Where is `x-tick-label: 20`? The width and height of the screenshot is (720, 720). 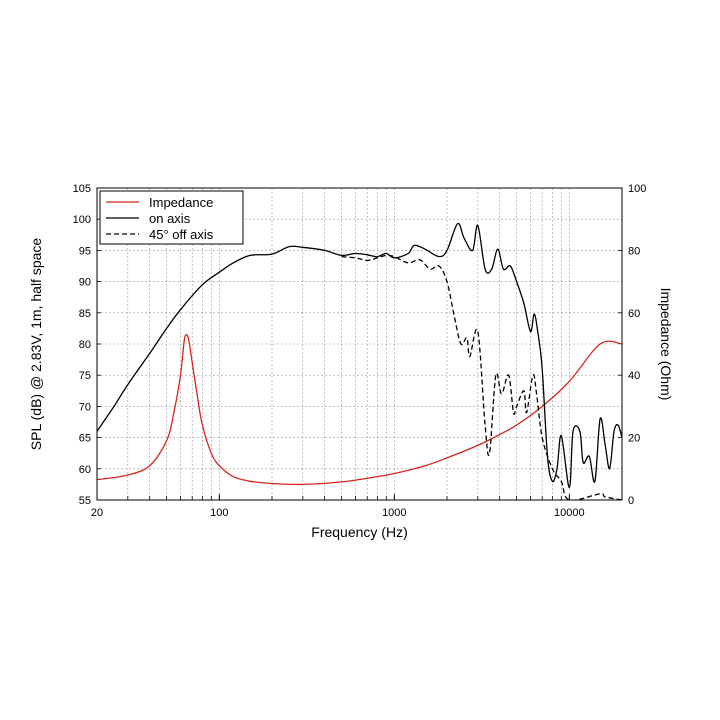
x-tick-label: 20 is located at coordinates (97, 513).